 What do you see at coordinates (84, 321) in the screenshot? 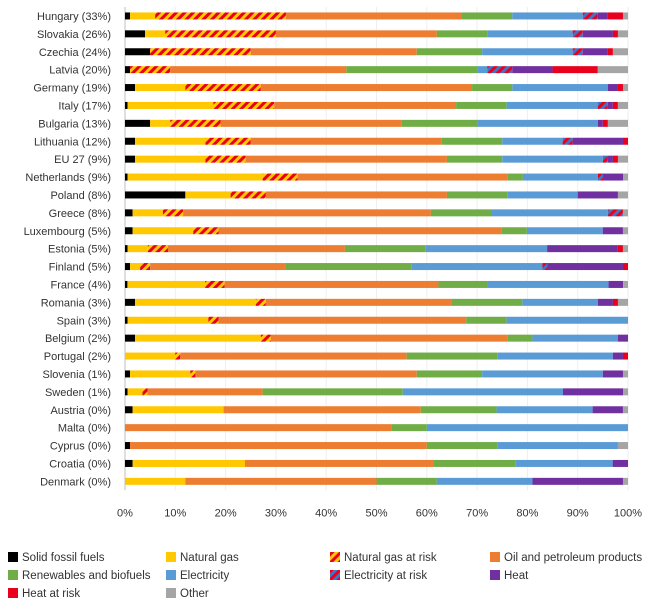
I see `category-label: Spain (3%)` at bounding box center [84, 321].